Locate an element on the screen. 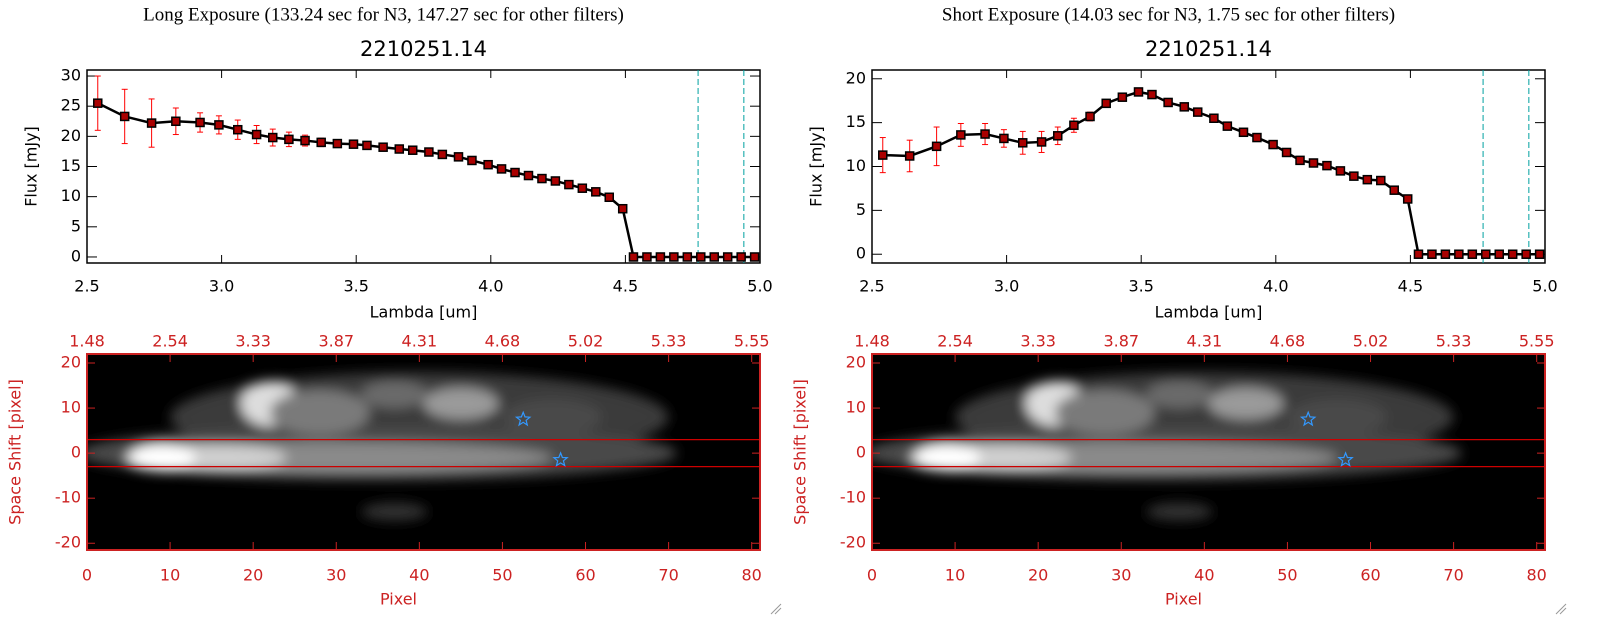 The height and width of the screenshot is (630, 1600). y-tick-label: 0 is located at coordinates (76, 255).